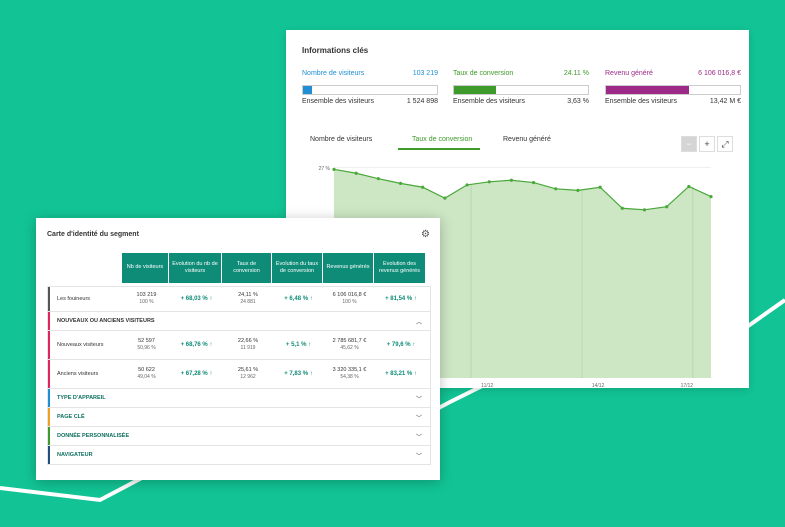  I want to click on chevron-up-icon: ︿, so click(418, 322).